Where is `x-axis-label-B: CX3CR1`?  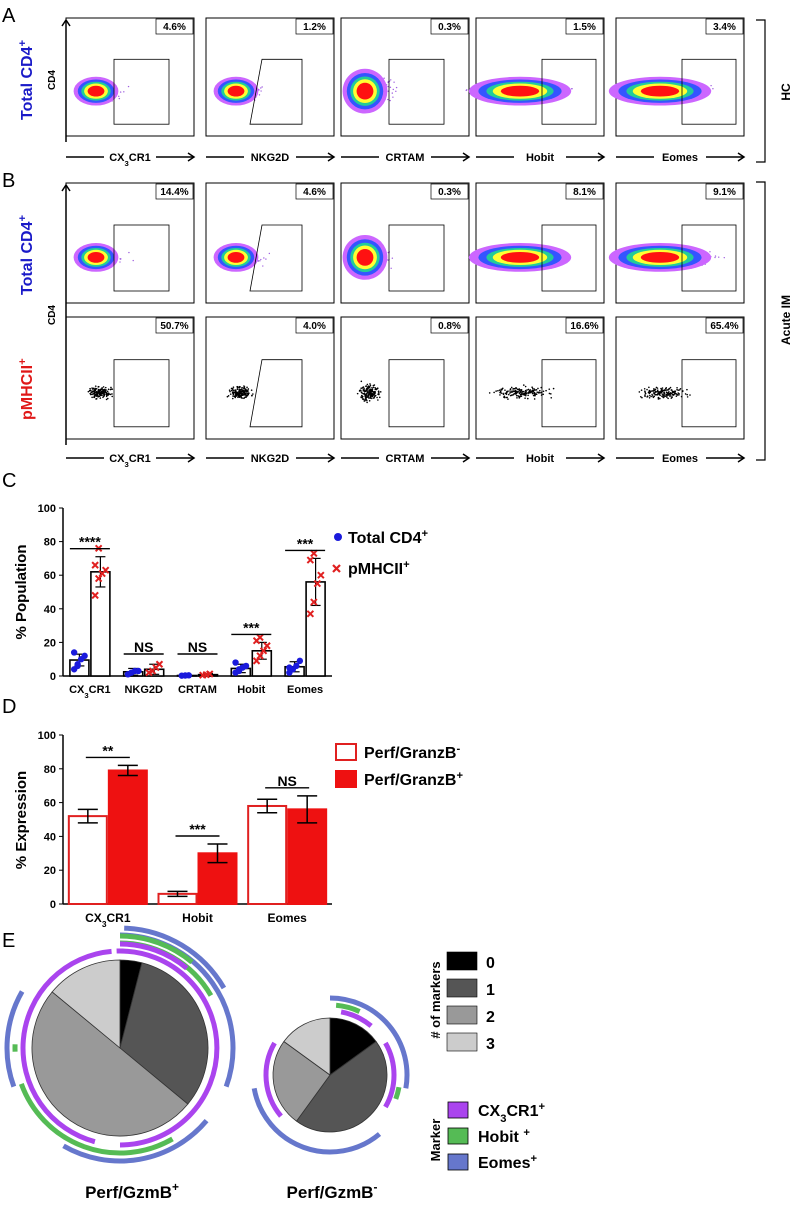
x-axis-label-B: CX3CR1 is located at coordinates (130, 461).